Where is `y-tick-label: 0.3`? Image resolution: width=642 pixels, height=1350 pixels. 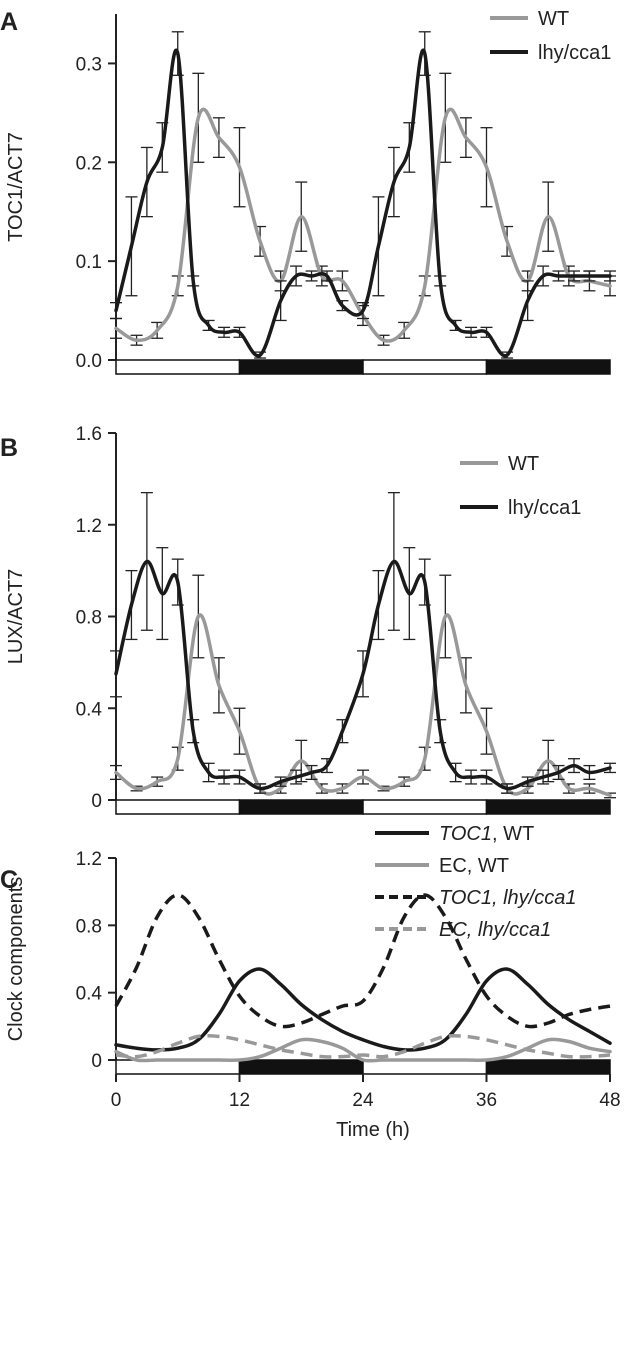 y-tick-label: 0.3 is located at coordinates (89, 64).